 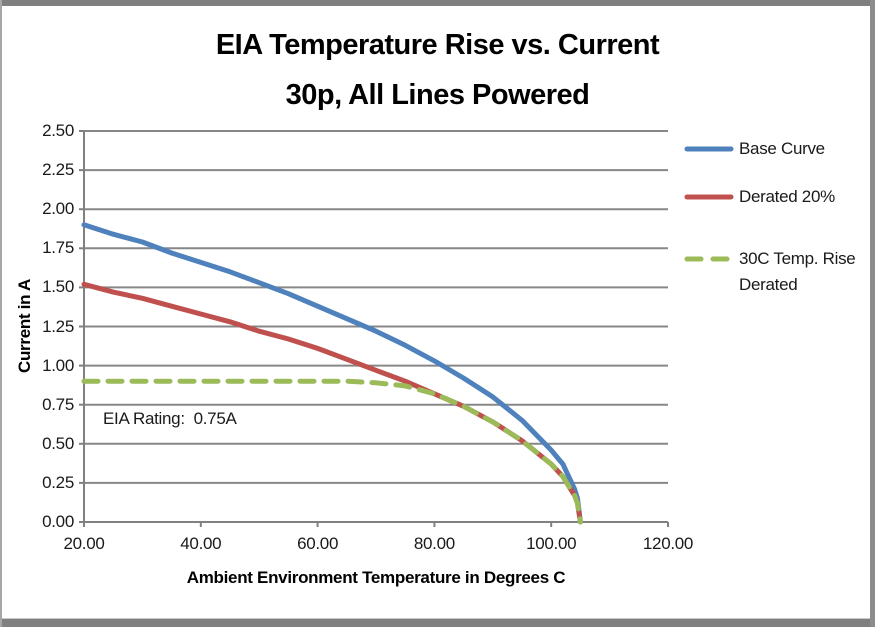 What do you see at coordinates (84, 543) in the screenshot?
I see `x-tick-label: 20.00` at bounding box center [84, 543].